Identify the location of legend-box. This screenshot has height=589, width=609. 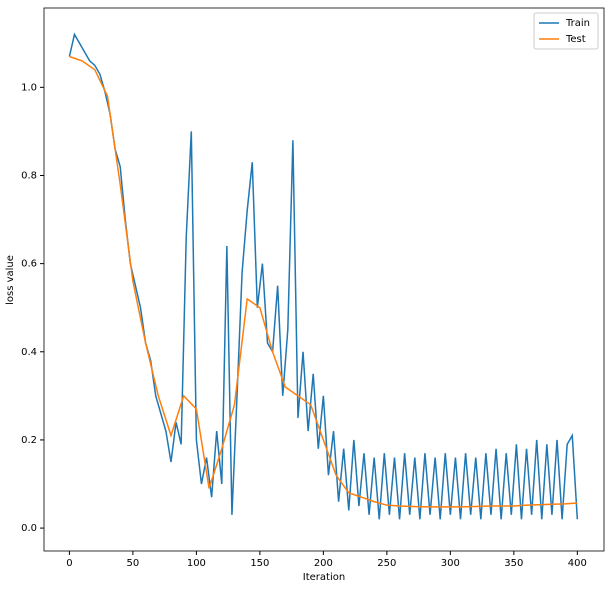
(566, 31).